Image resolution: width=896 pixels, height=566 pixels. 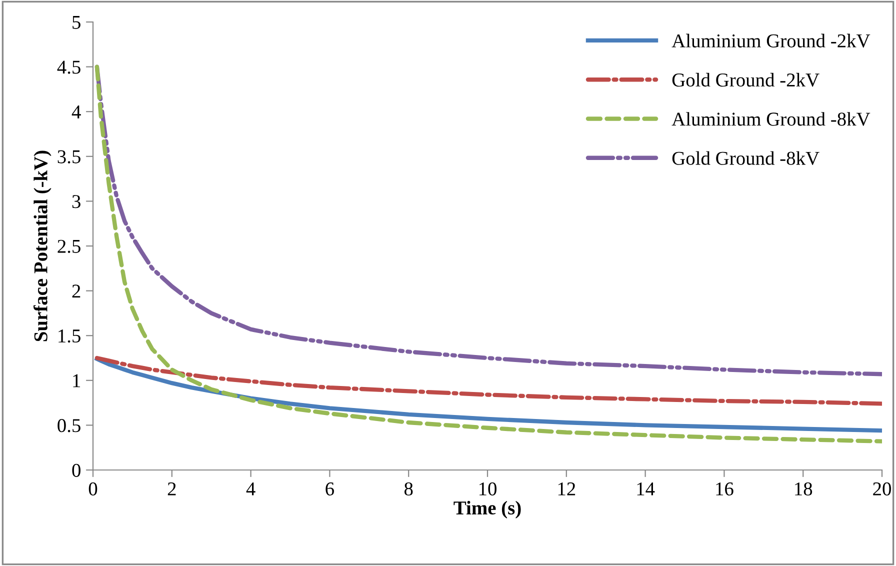 What do you see at coordinates (330, 489) in the screenshot?
I see `x-tick-label: 6` at bounding box center [330, 489].